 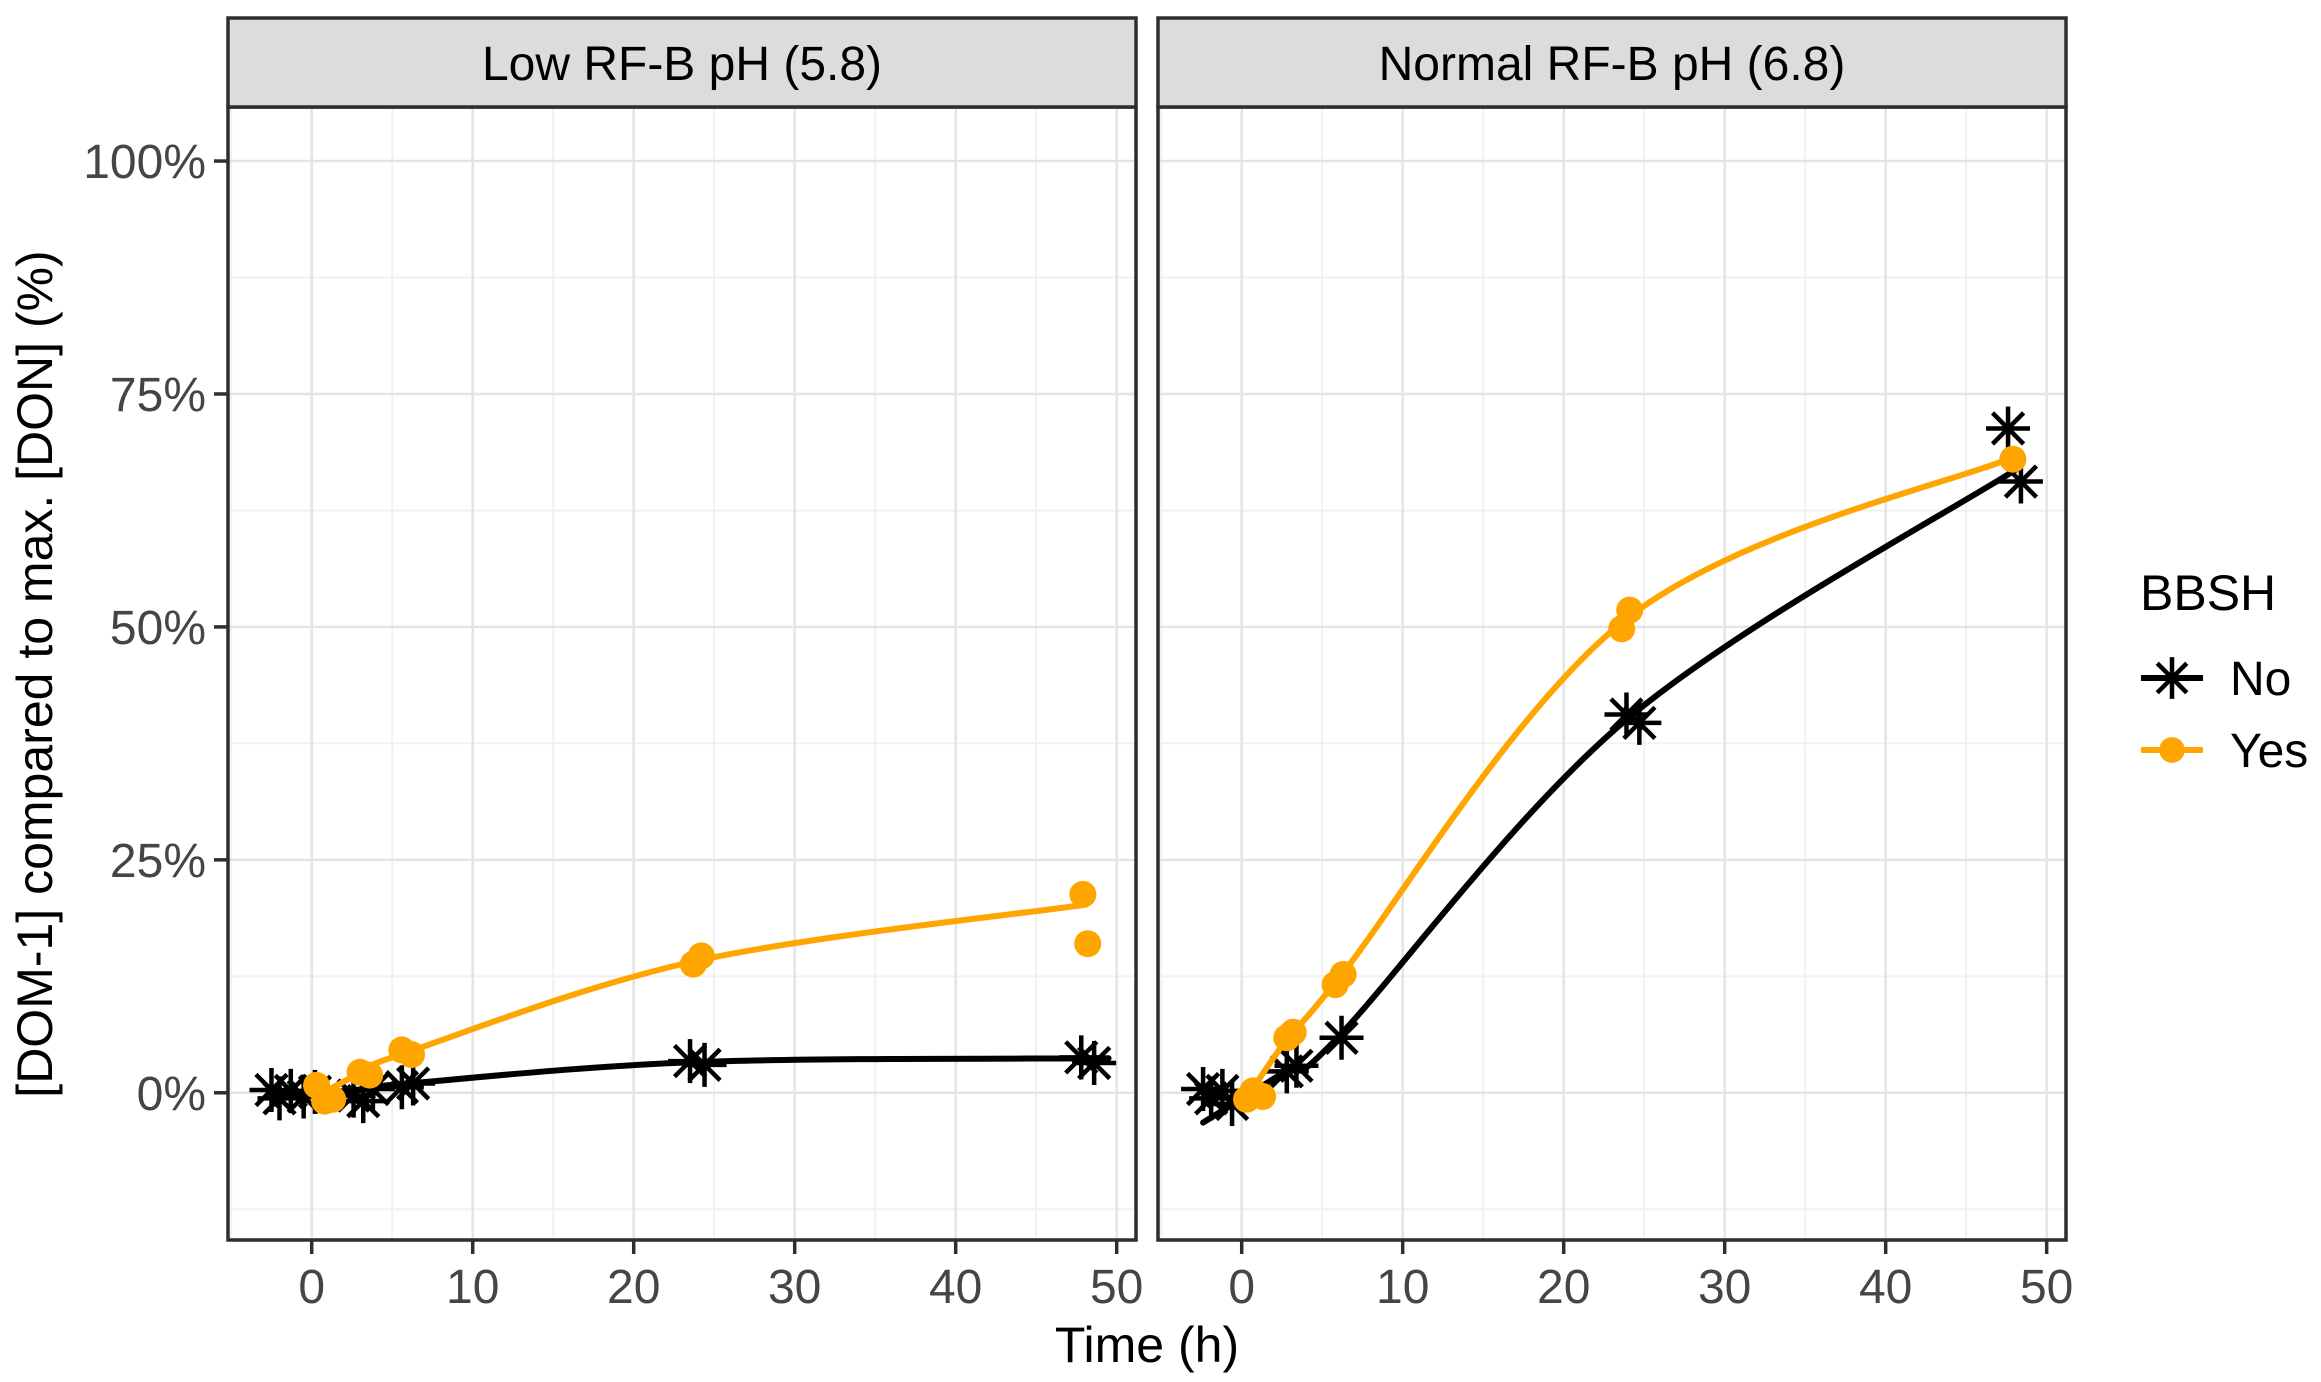 I want to click on series-points-no, so click(x=683, y=1079).